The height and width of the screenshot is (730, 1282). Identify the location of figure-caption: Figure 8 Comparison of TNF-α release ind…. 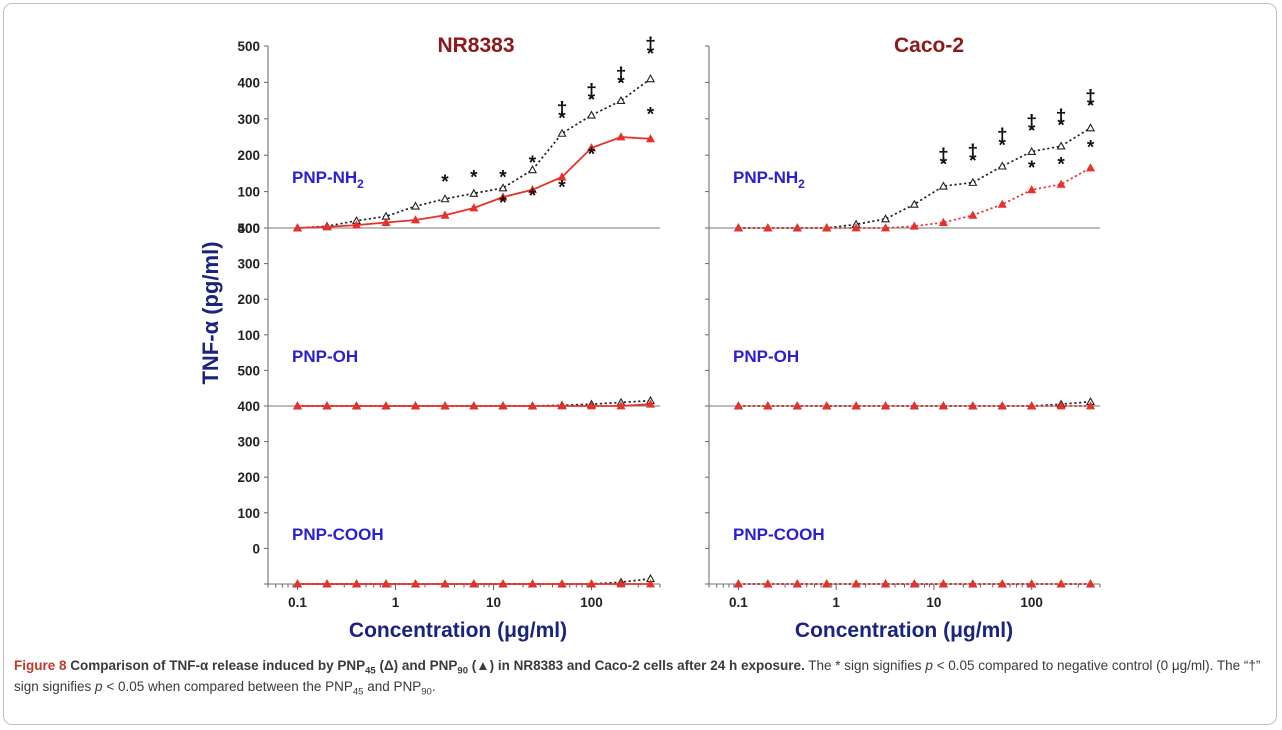
(642, 676).